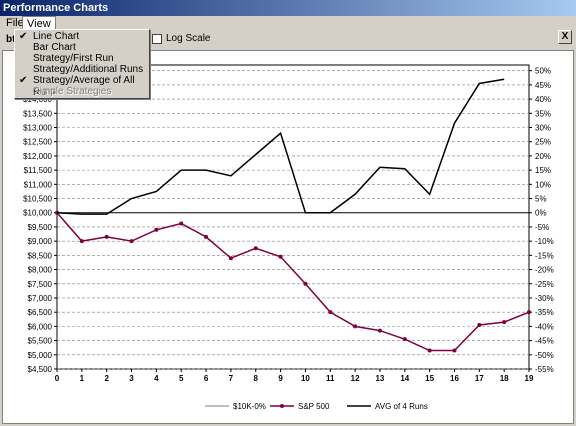  I want to click on menu-item-simple-strategies: Simple Strategies, so click(82, 92).